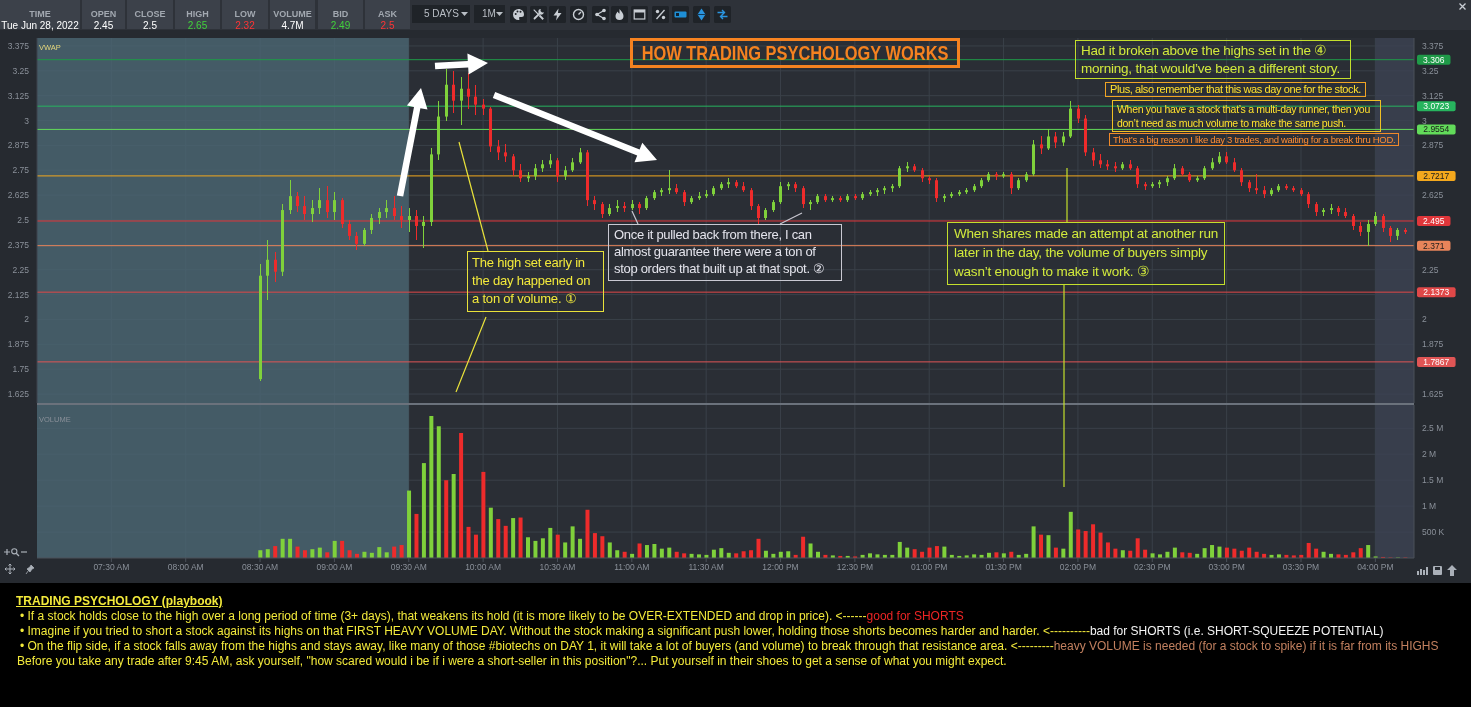 This screenshot has height=707, width=1471. Describe the element at coordinates (1213, 60) in the screenshot. I see `annotation: Had it broken above the highs set in the ④ morning, that would’ve been a different story.` at that location.